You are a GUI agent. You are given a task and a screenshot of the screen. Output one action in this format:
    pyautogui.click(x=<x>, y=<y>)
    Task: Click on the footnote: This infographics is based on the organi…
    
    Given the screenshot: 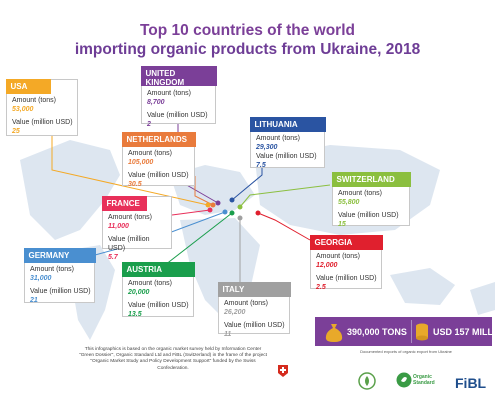 What is the action you would take?
    pyautogui.click(x=173, y=359)
    